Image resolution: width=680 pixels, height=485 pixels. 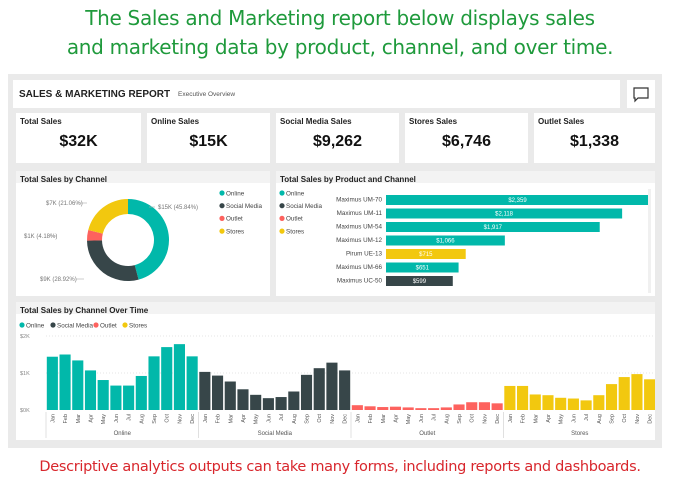 What do you see at coordinates (364, 254) in the screenshot?
I see `category-label: Pirum UE-13` at bounding box center [364, 254].